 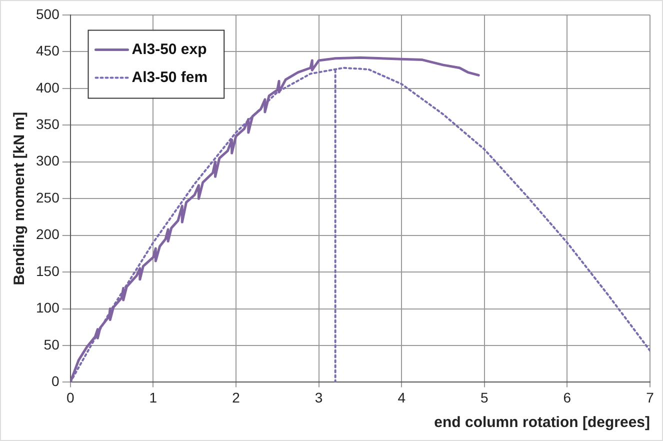 What do you see at coordinates (542, 423) in the screenshot?
I see `x-axis-title: end column rotation [degrees]` at bounding box center [542, 423].